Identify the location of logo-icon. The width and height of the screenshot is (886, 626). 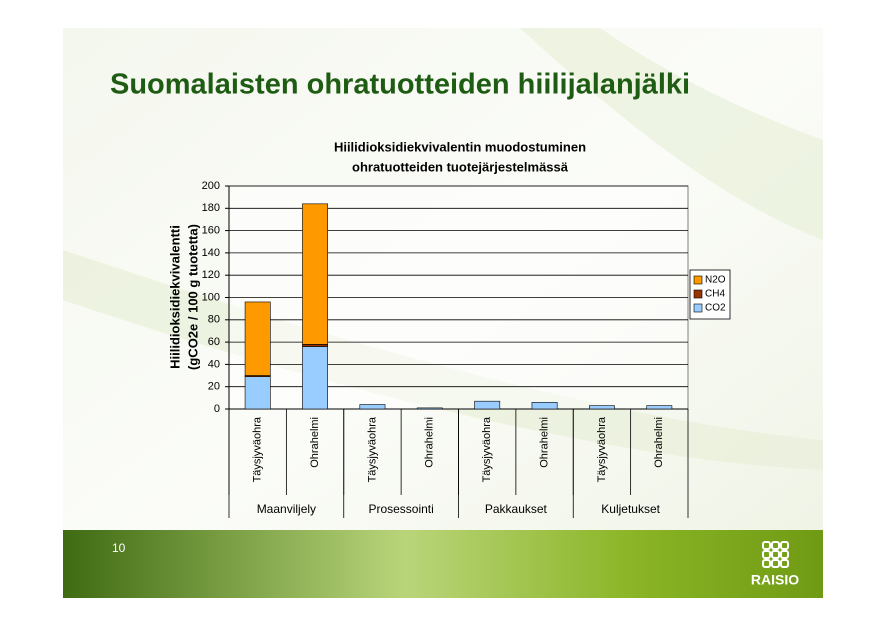
(775, 554).